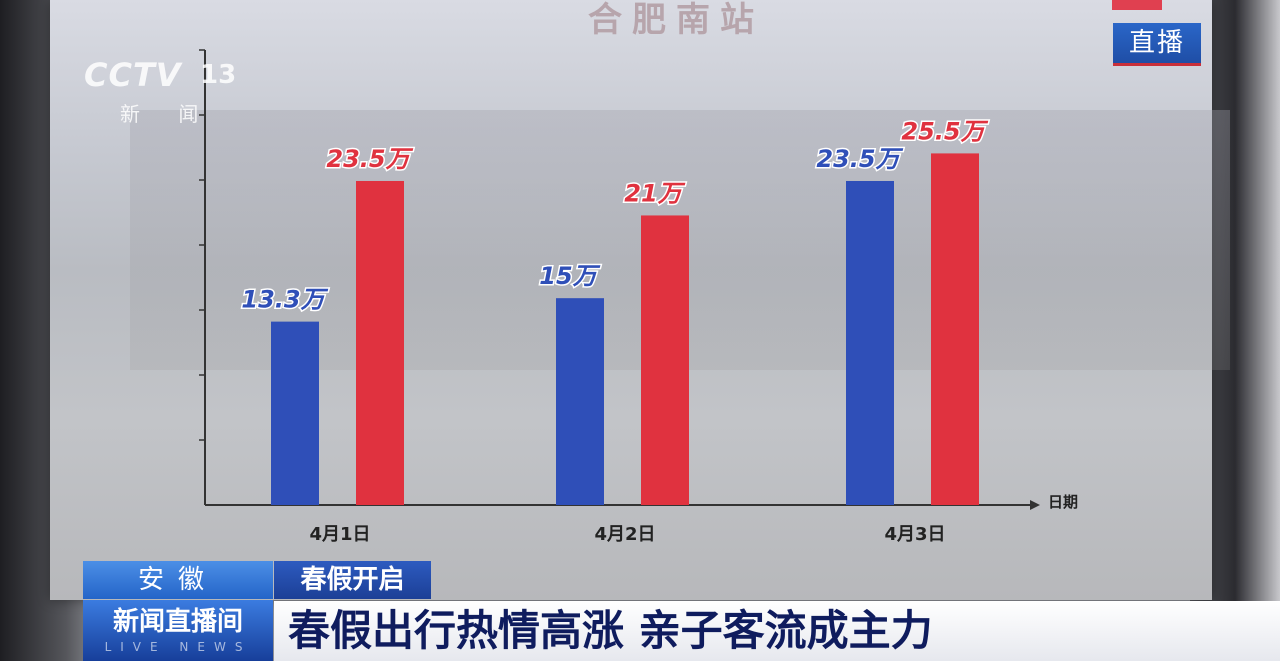  I want to click on cctv-logo: CCTV, so click(133, 75).